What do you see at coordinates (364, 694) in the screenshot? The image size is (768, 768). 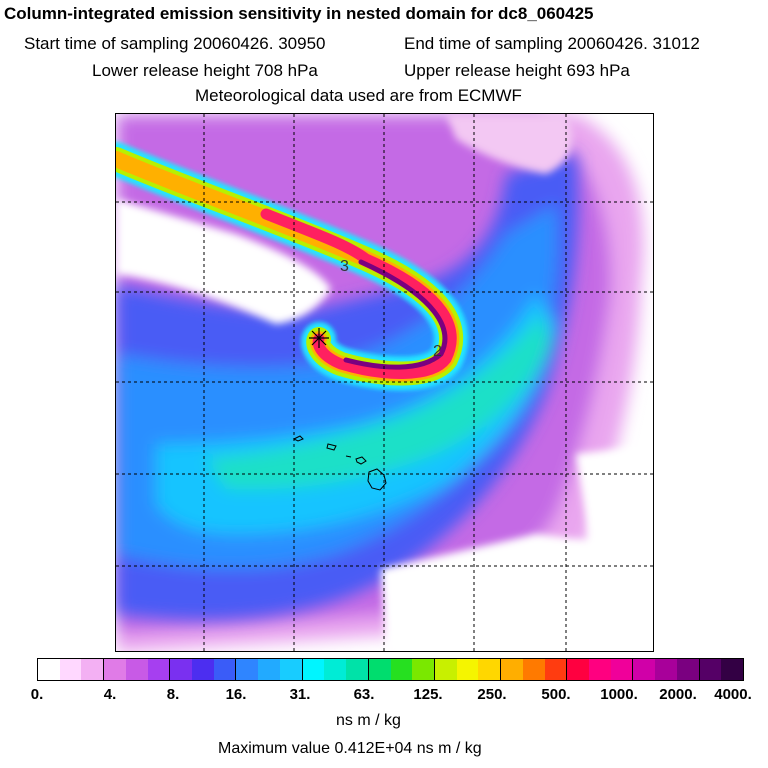 I see `colorbar-tick-5: 63.` at bounding box center [364, 694].